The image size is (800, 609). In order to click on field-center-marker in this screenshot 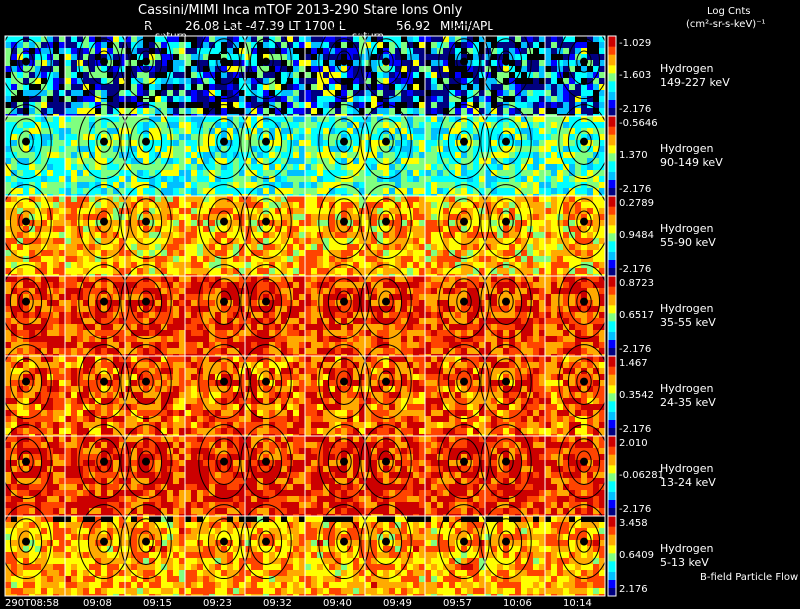, I will do `click(386, 141)`.